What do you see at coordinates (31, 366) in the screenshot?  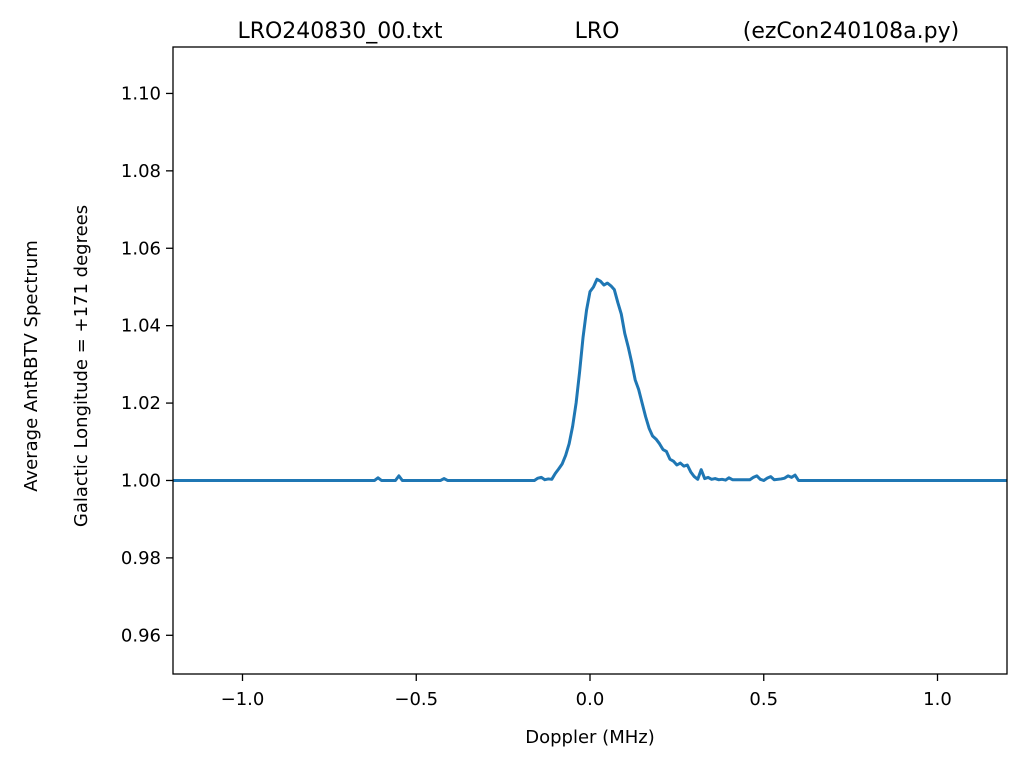 I see `y-axis-label-line1: Average AntRBTV Spectrum` at bounding box center [31, 366].